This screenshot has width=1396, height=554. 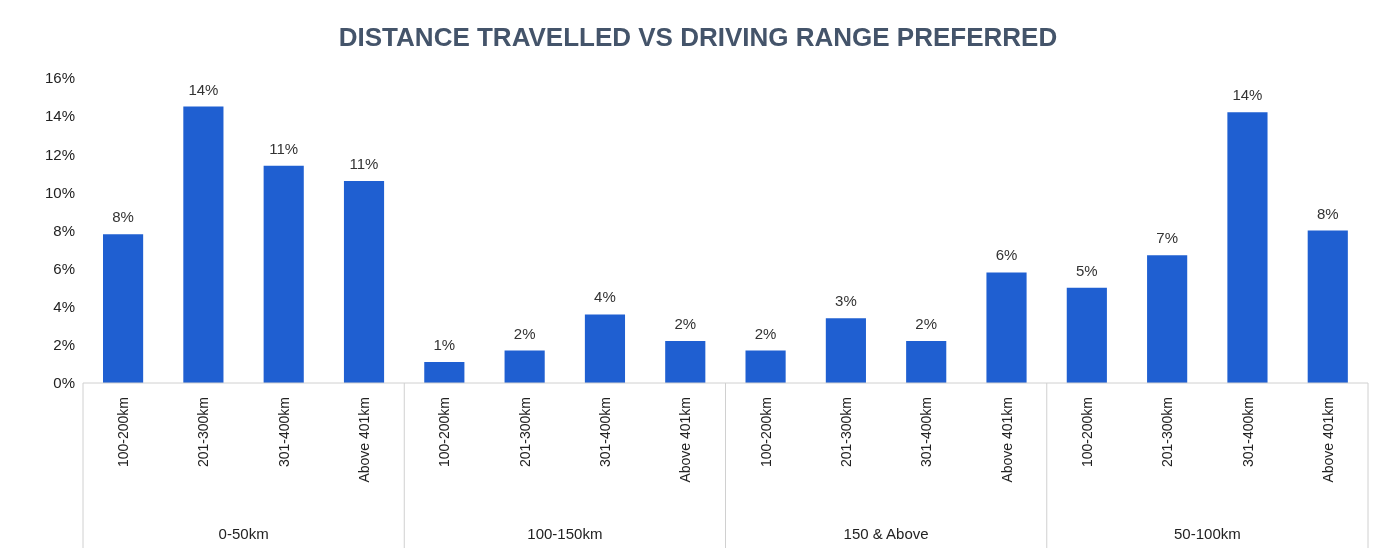 What do you see at coordinates (444, 345) in the screenshot?
I see `data-label: 1%` at bounding box center [444, 345].